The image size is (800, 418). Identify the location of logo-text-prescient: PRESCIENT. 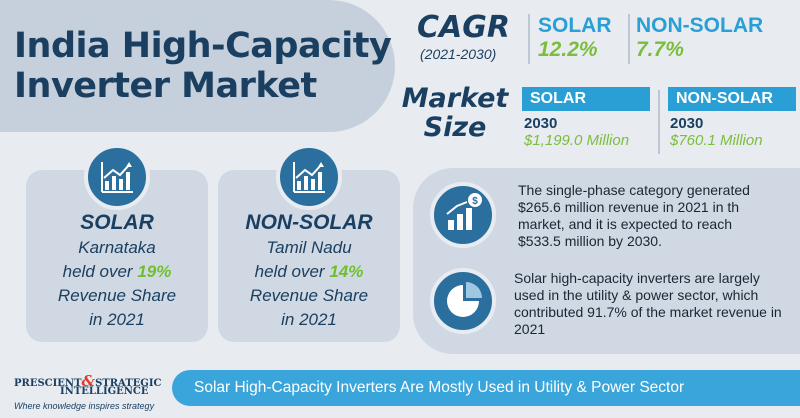
(48, 383).